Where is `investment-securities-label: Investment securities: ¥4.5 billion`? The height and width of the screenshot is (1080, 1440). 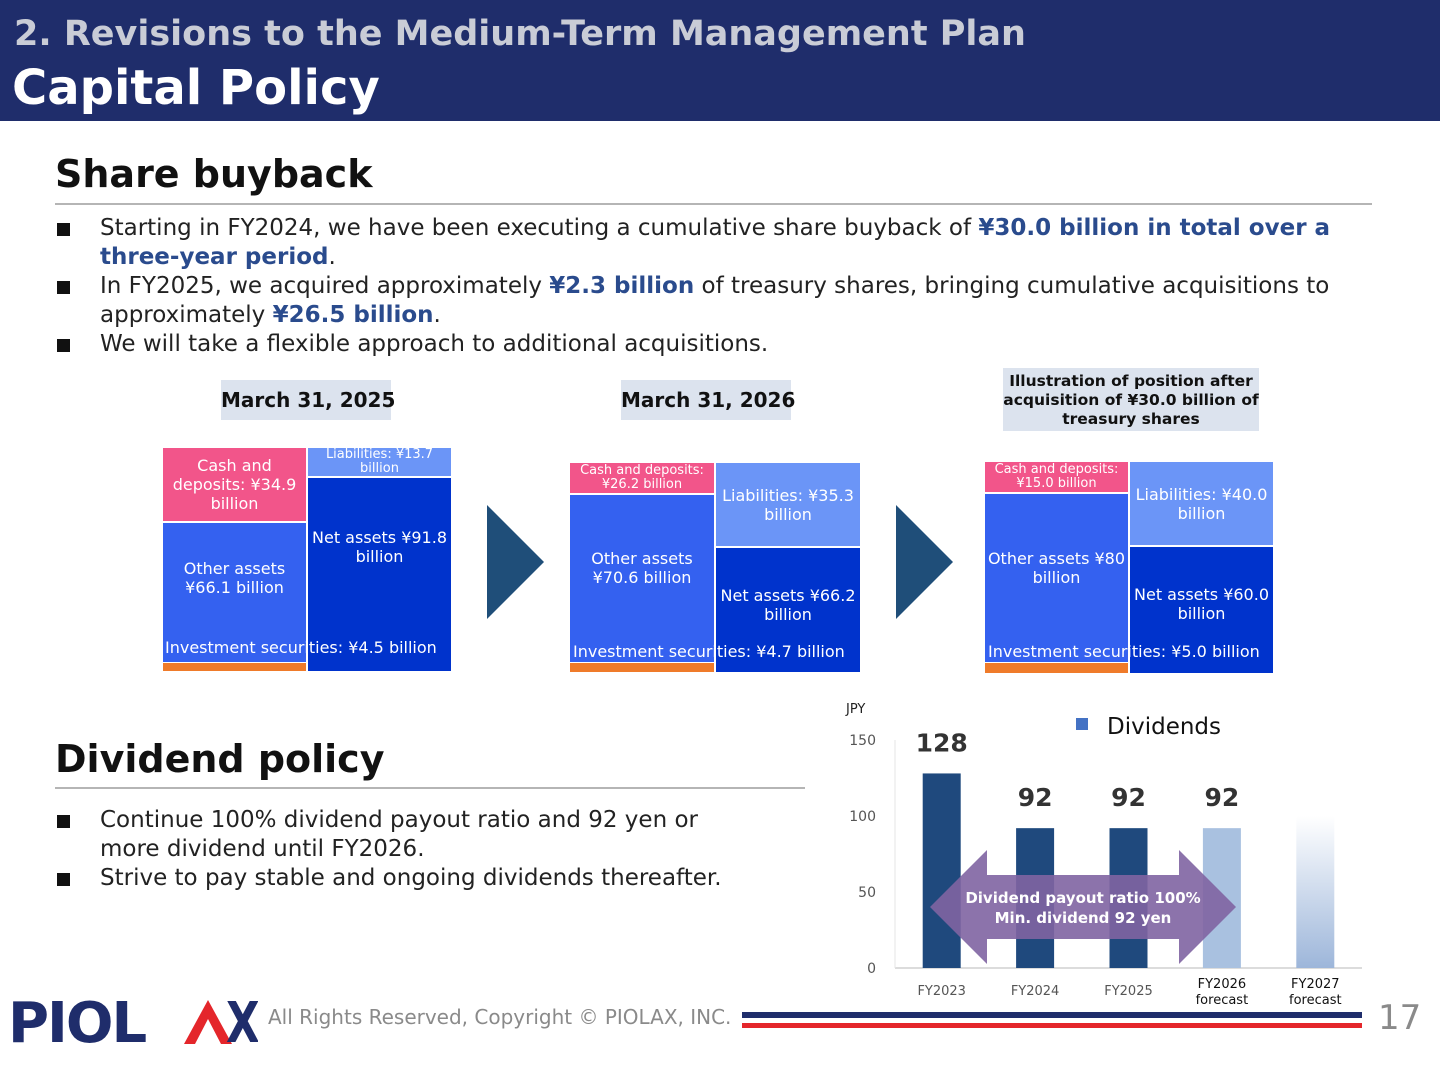
investment-securities-label: Investment securities: ¥4.5 billion is located at coordinates (301, 647).